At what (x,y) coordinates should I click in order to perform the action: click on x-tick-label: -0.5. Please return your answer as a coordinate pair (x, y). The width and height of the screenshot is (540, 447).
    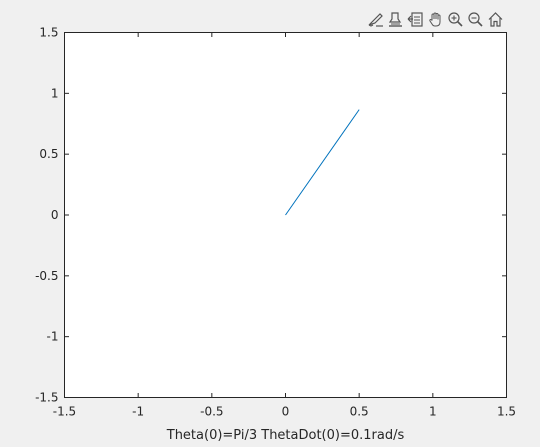
    Looking at the image, I should click on (211, 412).